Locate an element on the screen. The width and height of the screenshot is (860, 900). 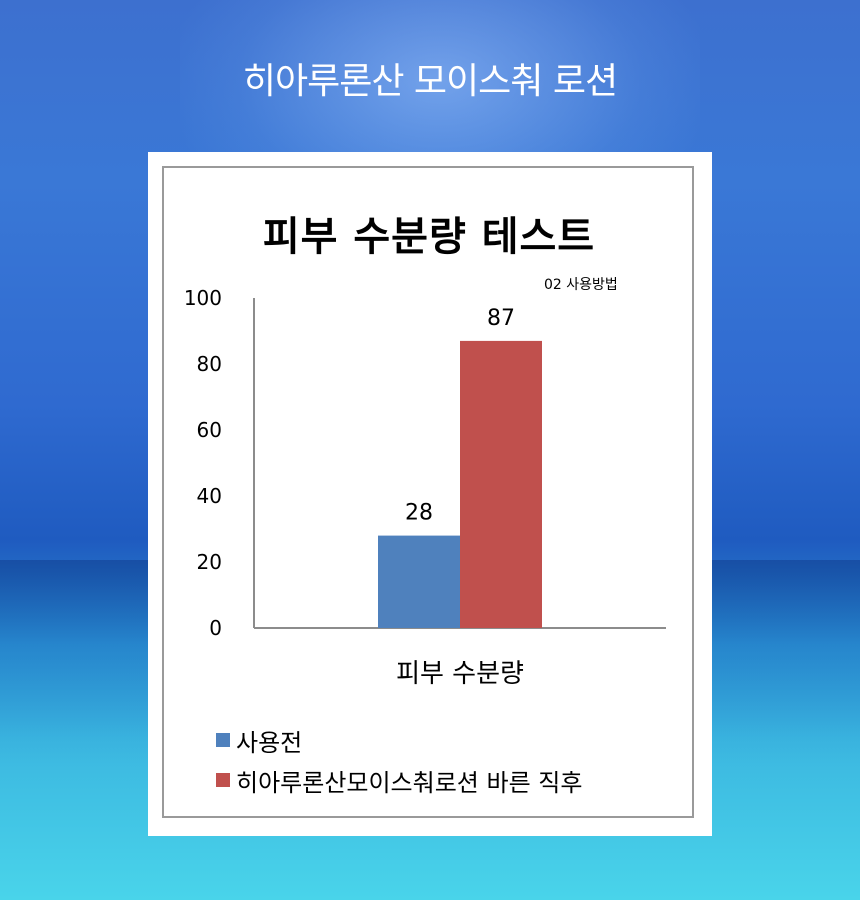
data-label-before: 28 is located at coordinates (419, 513).